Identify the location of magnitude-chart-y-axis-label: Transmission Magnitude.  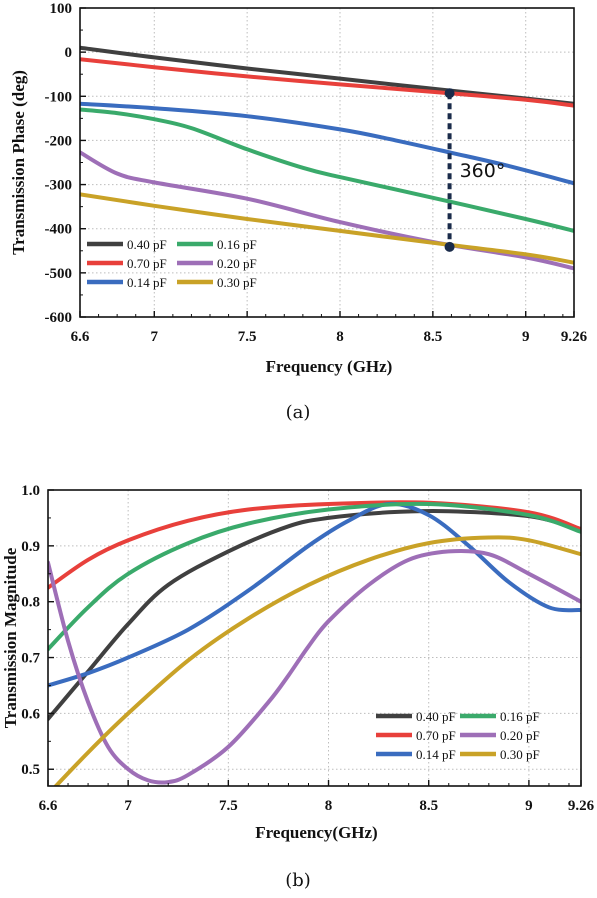
(10, 637).